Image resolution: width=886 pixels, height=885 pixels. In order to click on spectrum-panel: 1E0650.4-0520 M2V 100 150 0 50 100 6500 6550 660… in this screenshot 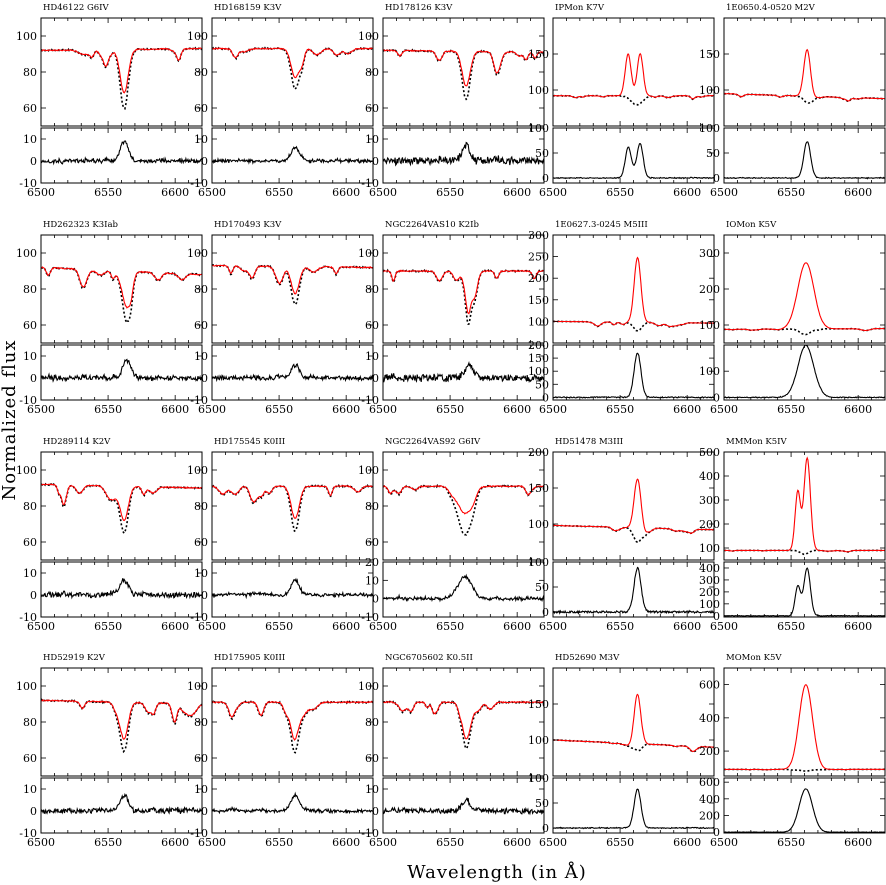, I will do `click(792, 101)`.